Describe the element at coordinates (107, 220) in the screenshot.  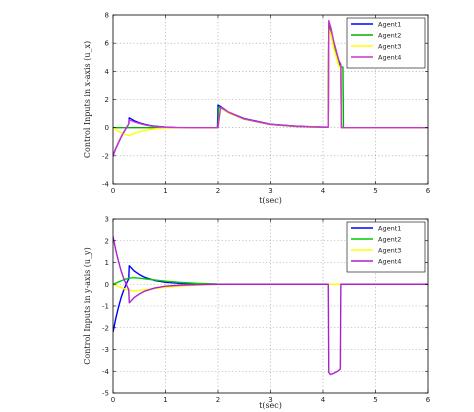
I see `y-tick-label: 3` at that location.